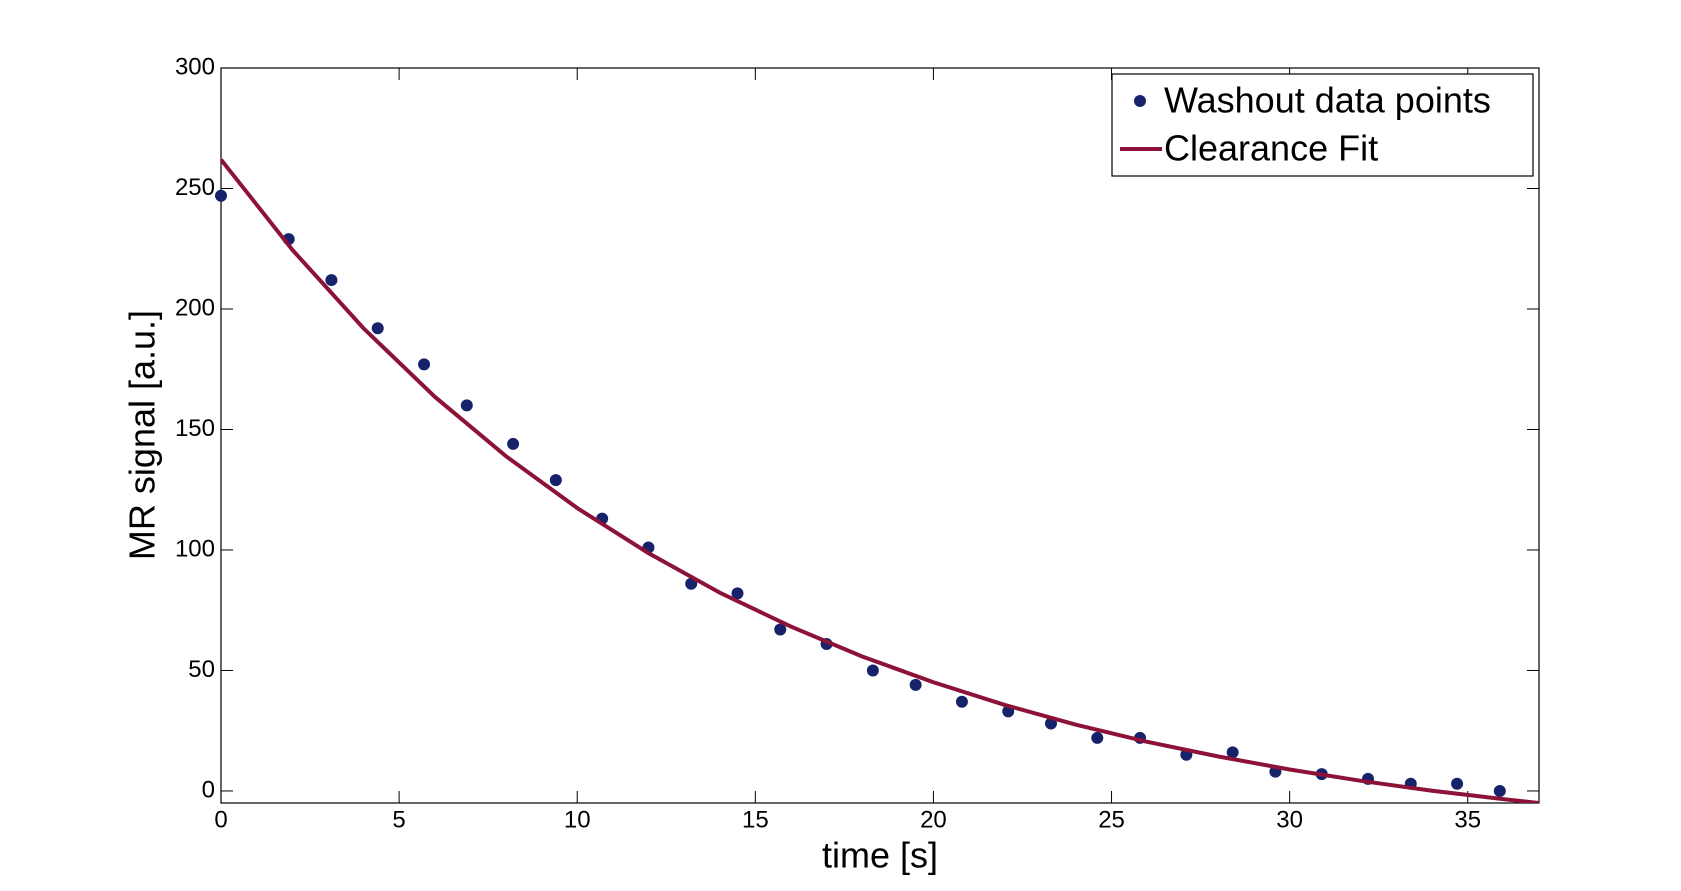 The width and height of the screenshot is (1681, 891). What do you see at coordinates (142, 435) in the screenshot?
I see `y-axis-label: MR signal [a.u.]` at bounding box center [142, 435].